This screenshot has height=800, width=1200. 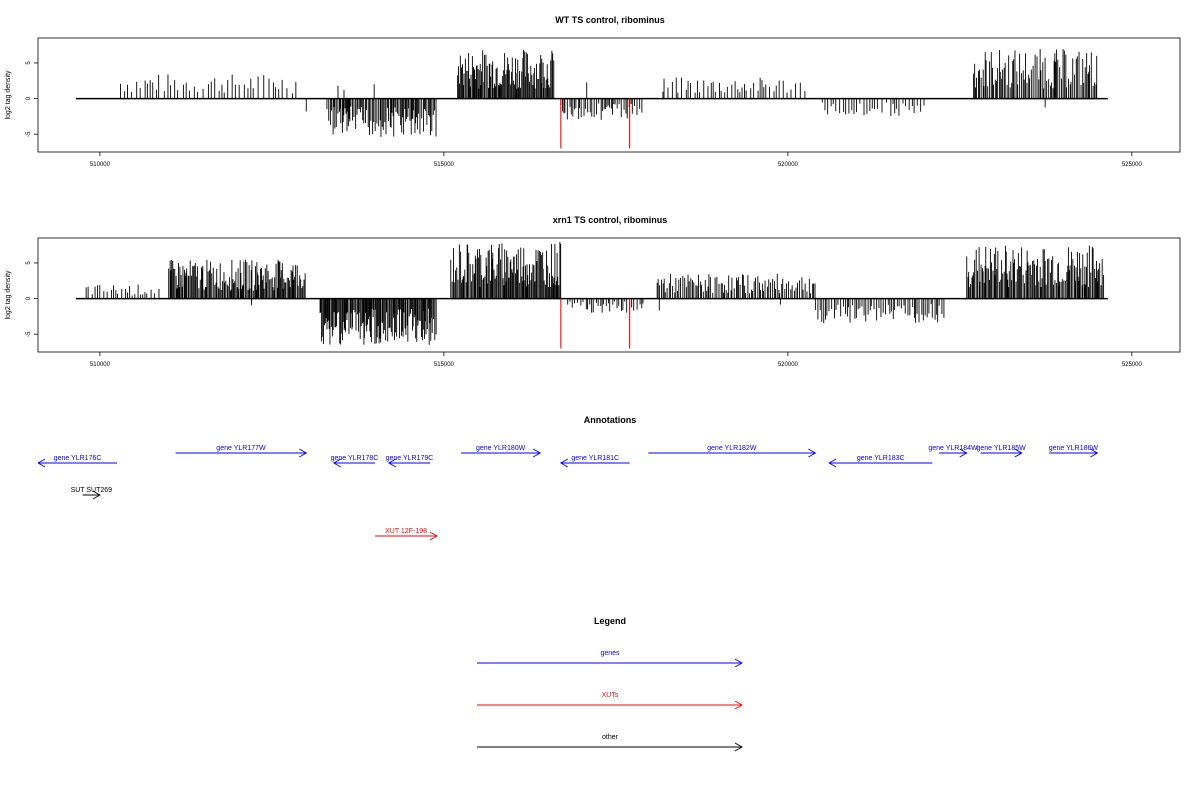 I want to click on legend-label: genes, so click(x=610, y=653).